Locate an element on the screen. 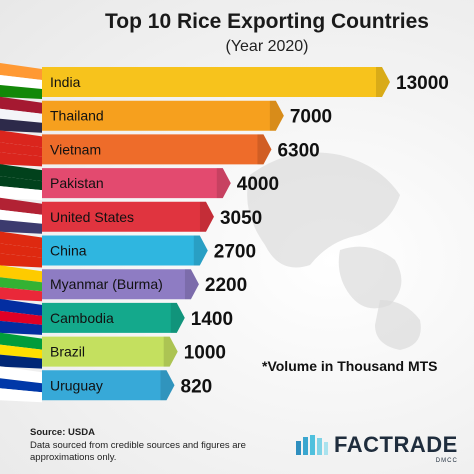  category-label: China is located at coordinates (68, 251).